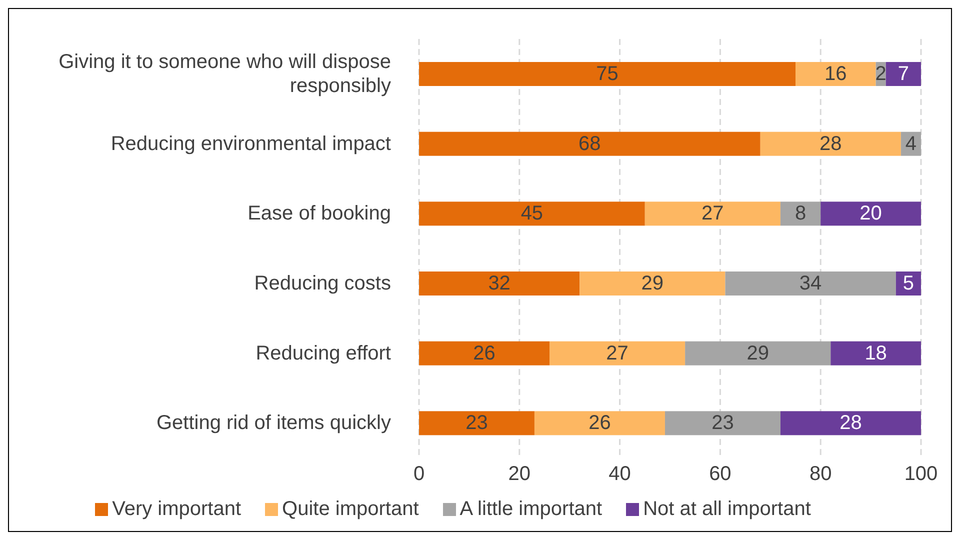 The height and width of the screenshot is (540, 960). Describe the element at coordinates (273, 423) in the screenshot. I see `y-tick-label: Getting rid of items quickly` at that location.